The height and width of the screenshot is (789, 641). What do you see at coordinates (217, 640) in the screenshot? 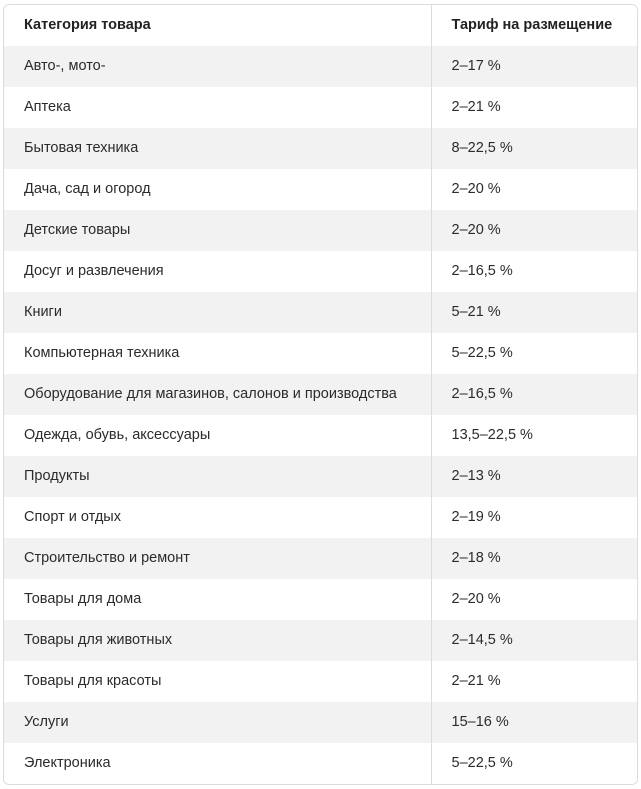
I see `category-cell: Товары для животных` at bounding box center [217, 640].